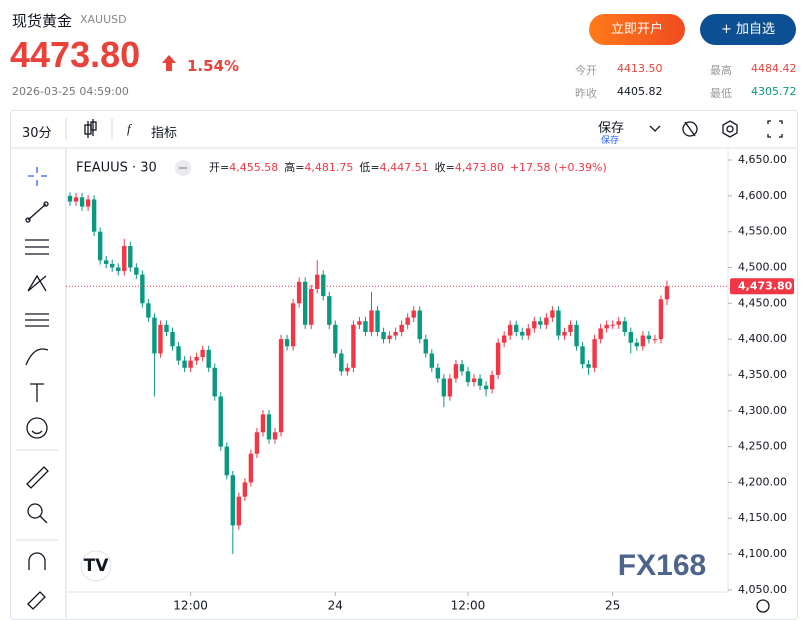 The height and width of the screenshot is (620, 806). I want to click on last-price-label: 4,473.80, so click(765, 285).